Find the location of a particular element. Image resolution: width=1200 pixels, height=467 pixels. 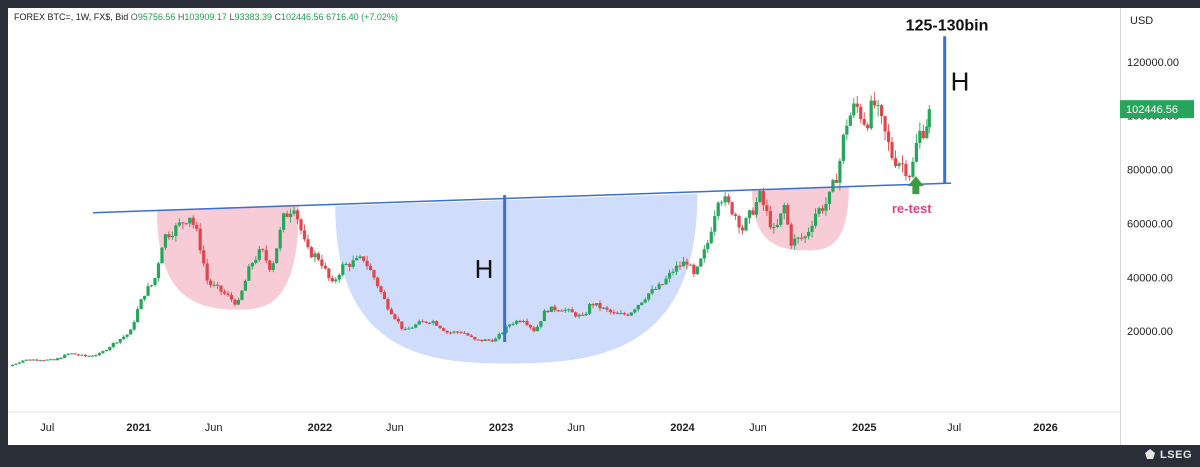

left-shoulder-fill is located at coordinates (228, 257).